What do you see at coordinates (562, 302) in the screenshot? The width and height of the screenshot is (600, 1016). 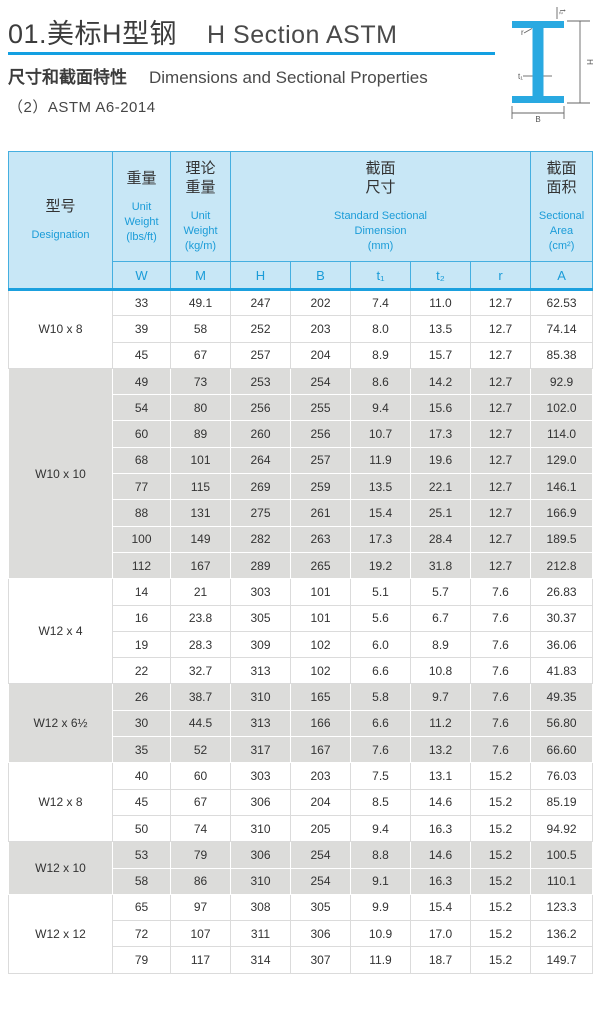 I see `value-cell: 62.53` at bounding box center [562, 302].